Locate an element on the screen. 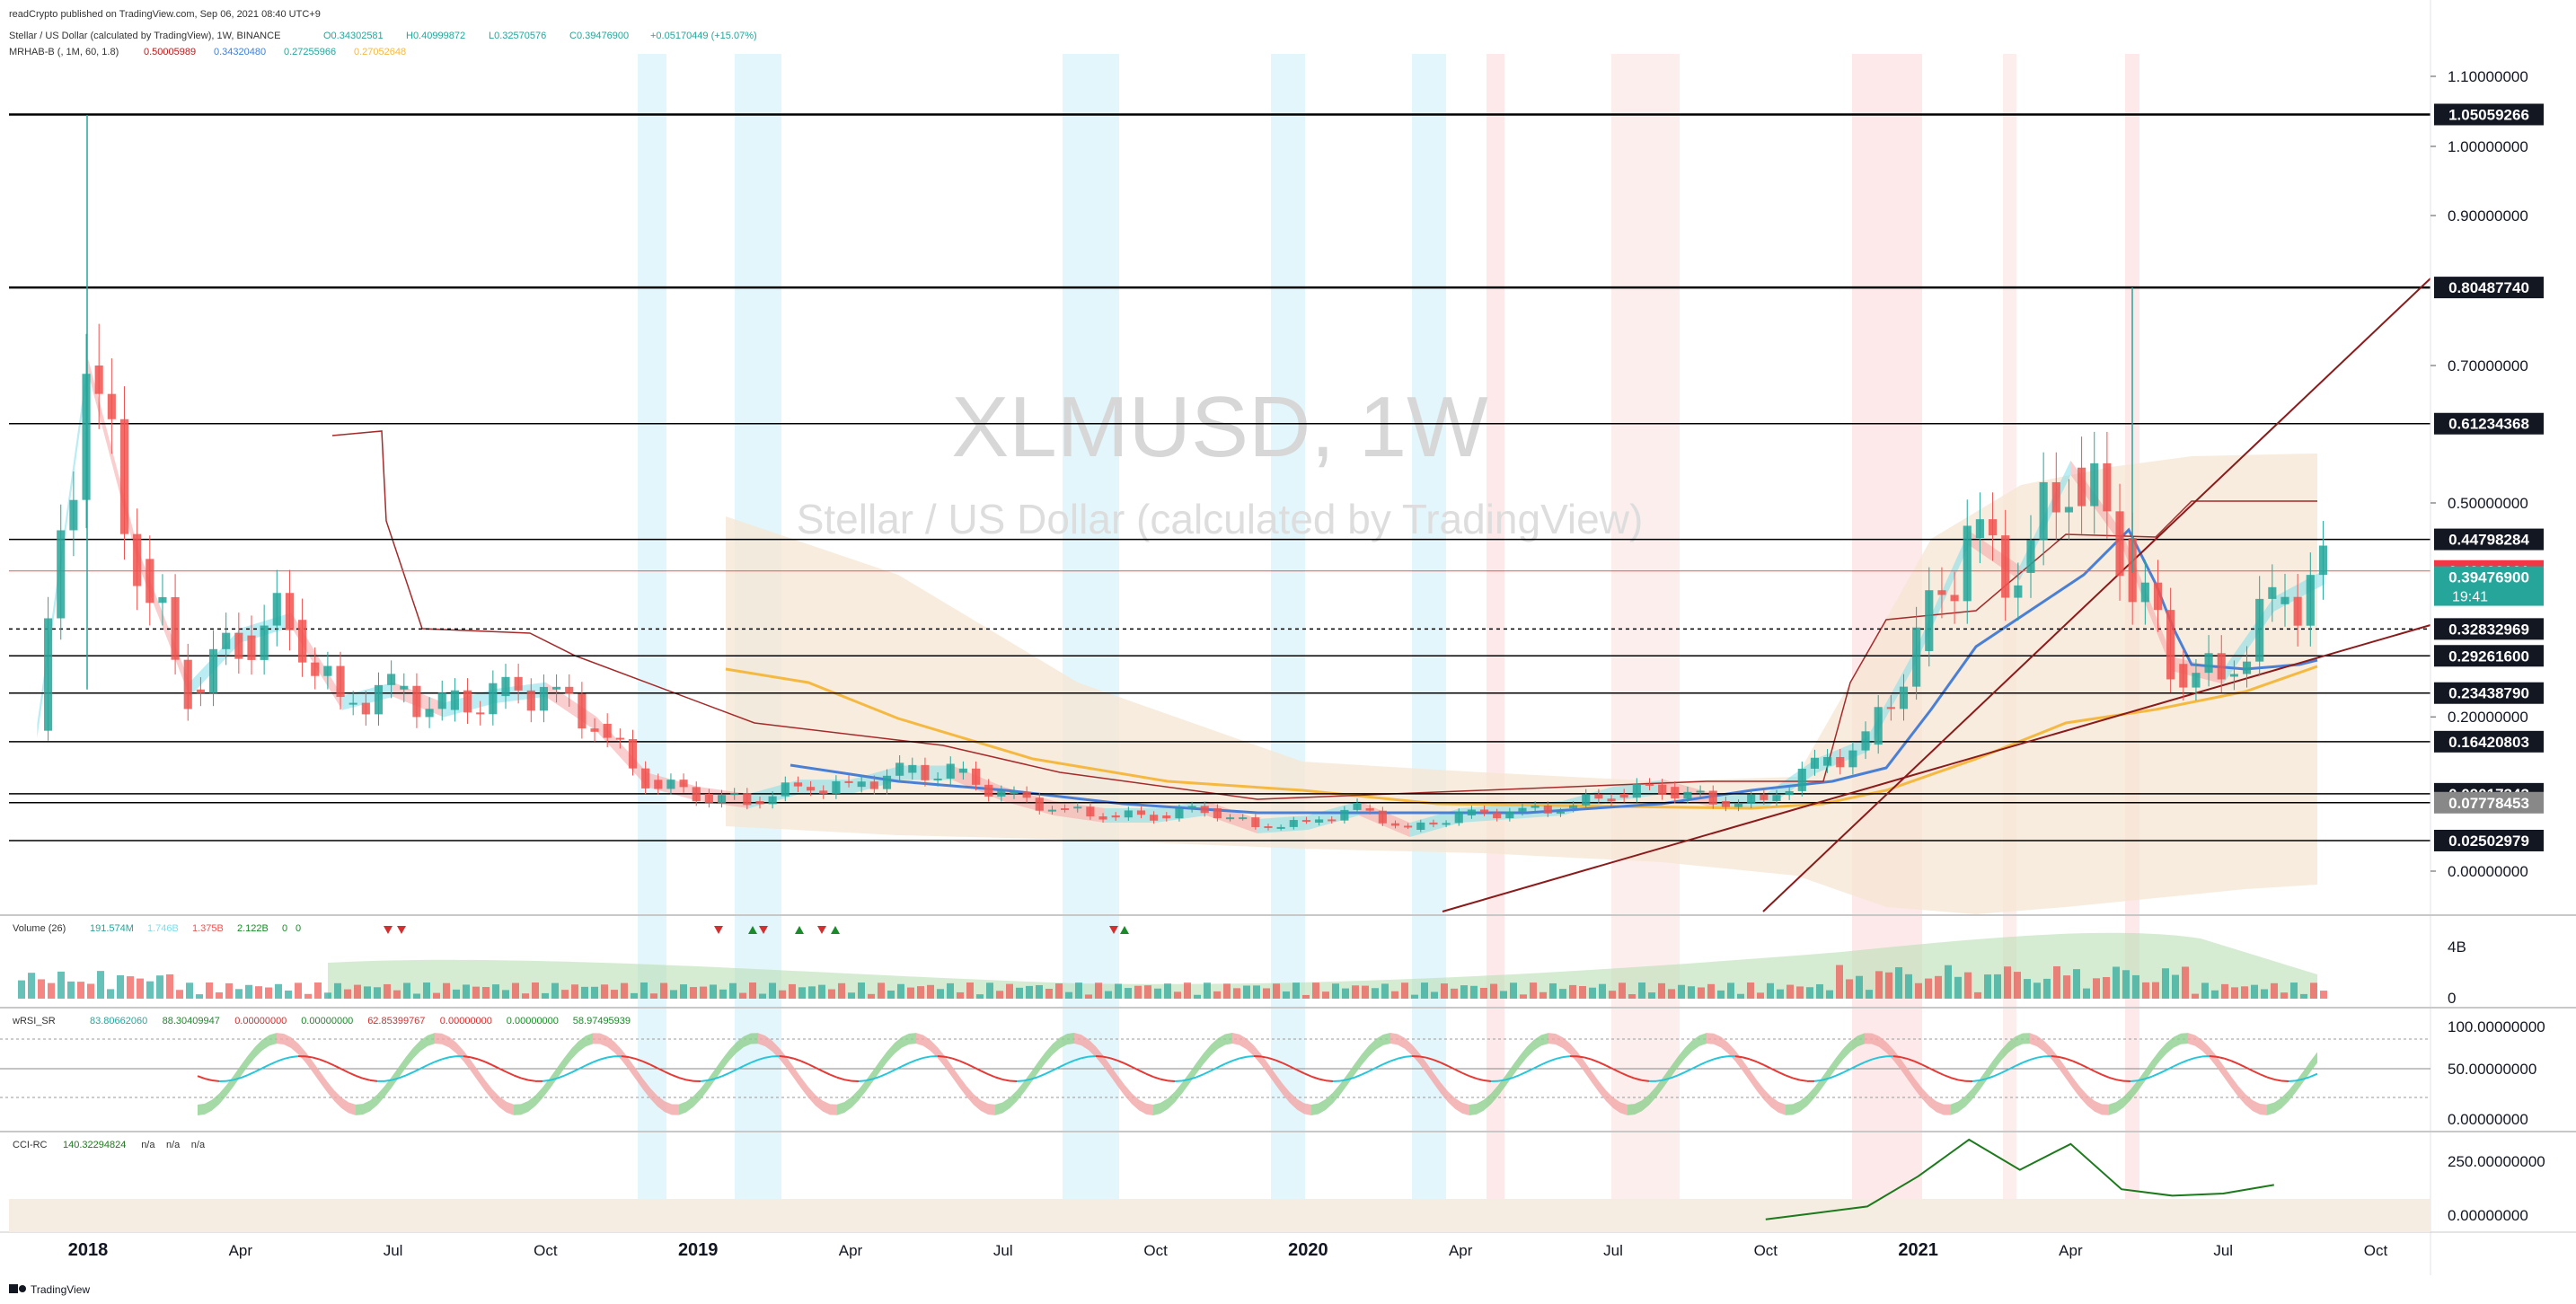 Image resolution: width=2576 pixels, height=1304 pixels. level-label-box is located at coordinates (2489, 114).